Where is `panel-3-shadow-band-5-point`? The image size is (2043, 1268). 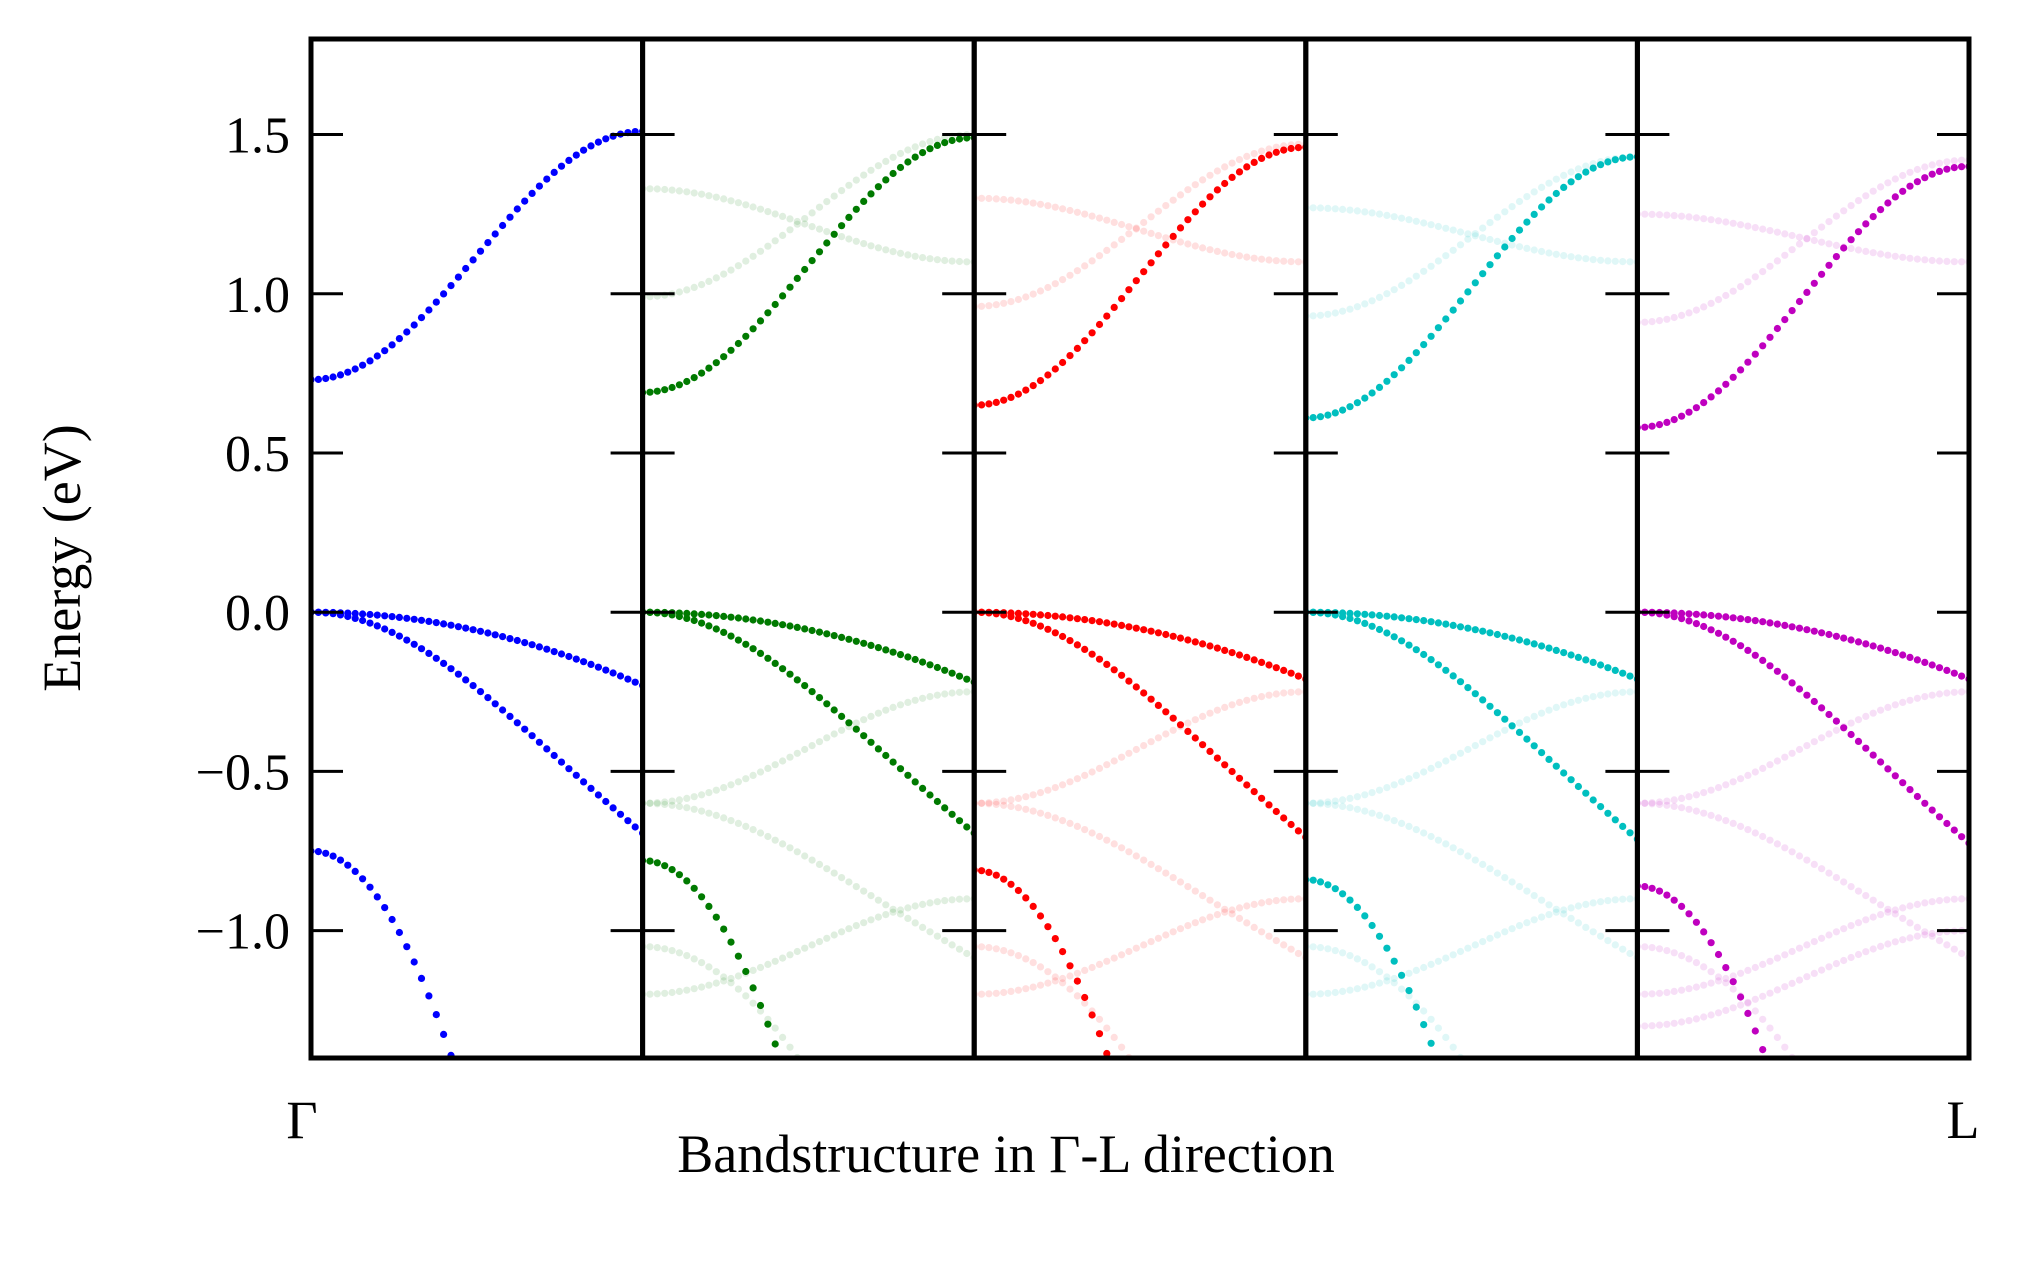 panel-3-shadow-band-5-point is located at coordinates (1040, 967).